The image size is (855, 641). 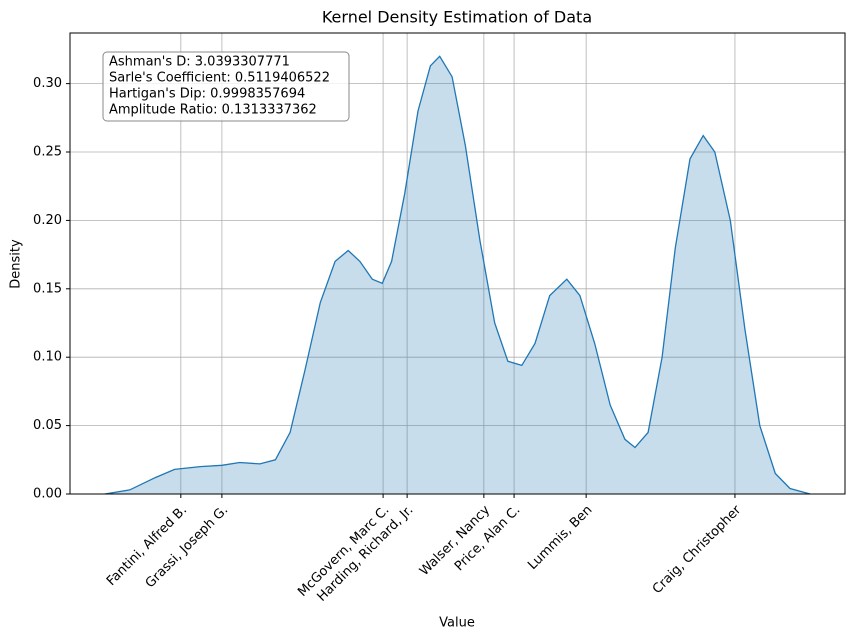 I want to click on x-axis-label: Value, so click(x=457, y=623).